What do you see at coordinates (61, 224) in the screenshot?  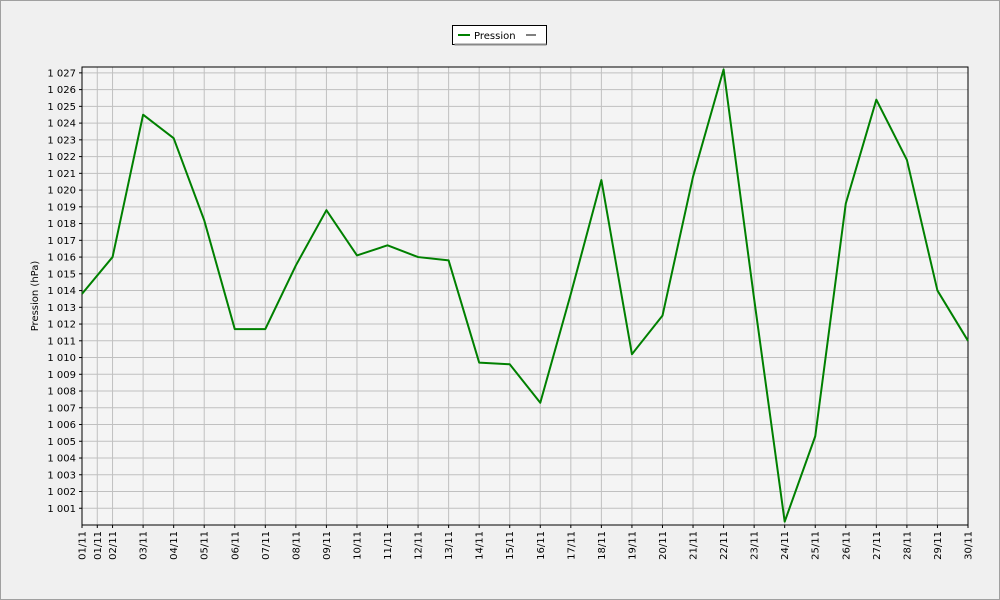 I see `y-tick-label: 1 018` at bounding box center [61, 224].